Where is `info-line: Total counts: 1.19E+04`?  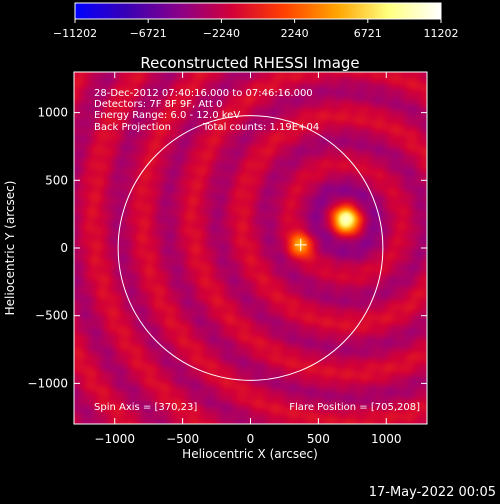 info-line: Total counts: 1.19E+04 is located at coordinates (260, 127).